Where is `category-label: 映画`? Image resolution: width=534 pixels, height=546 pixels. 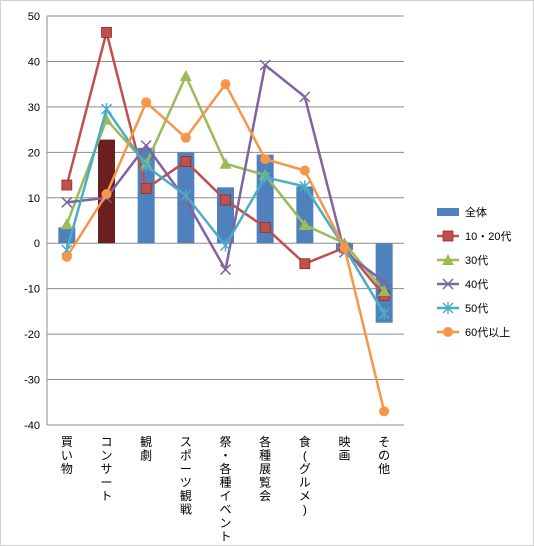
category-label: 映画 is located at coordinates (344, 449).